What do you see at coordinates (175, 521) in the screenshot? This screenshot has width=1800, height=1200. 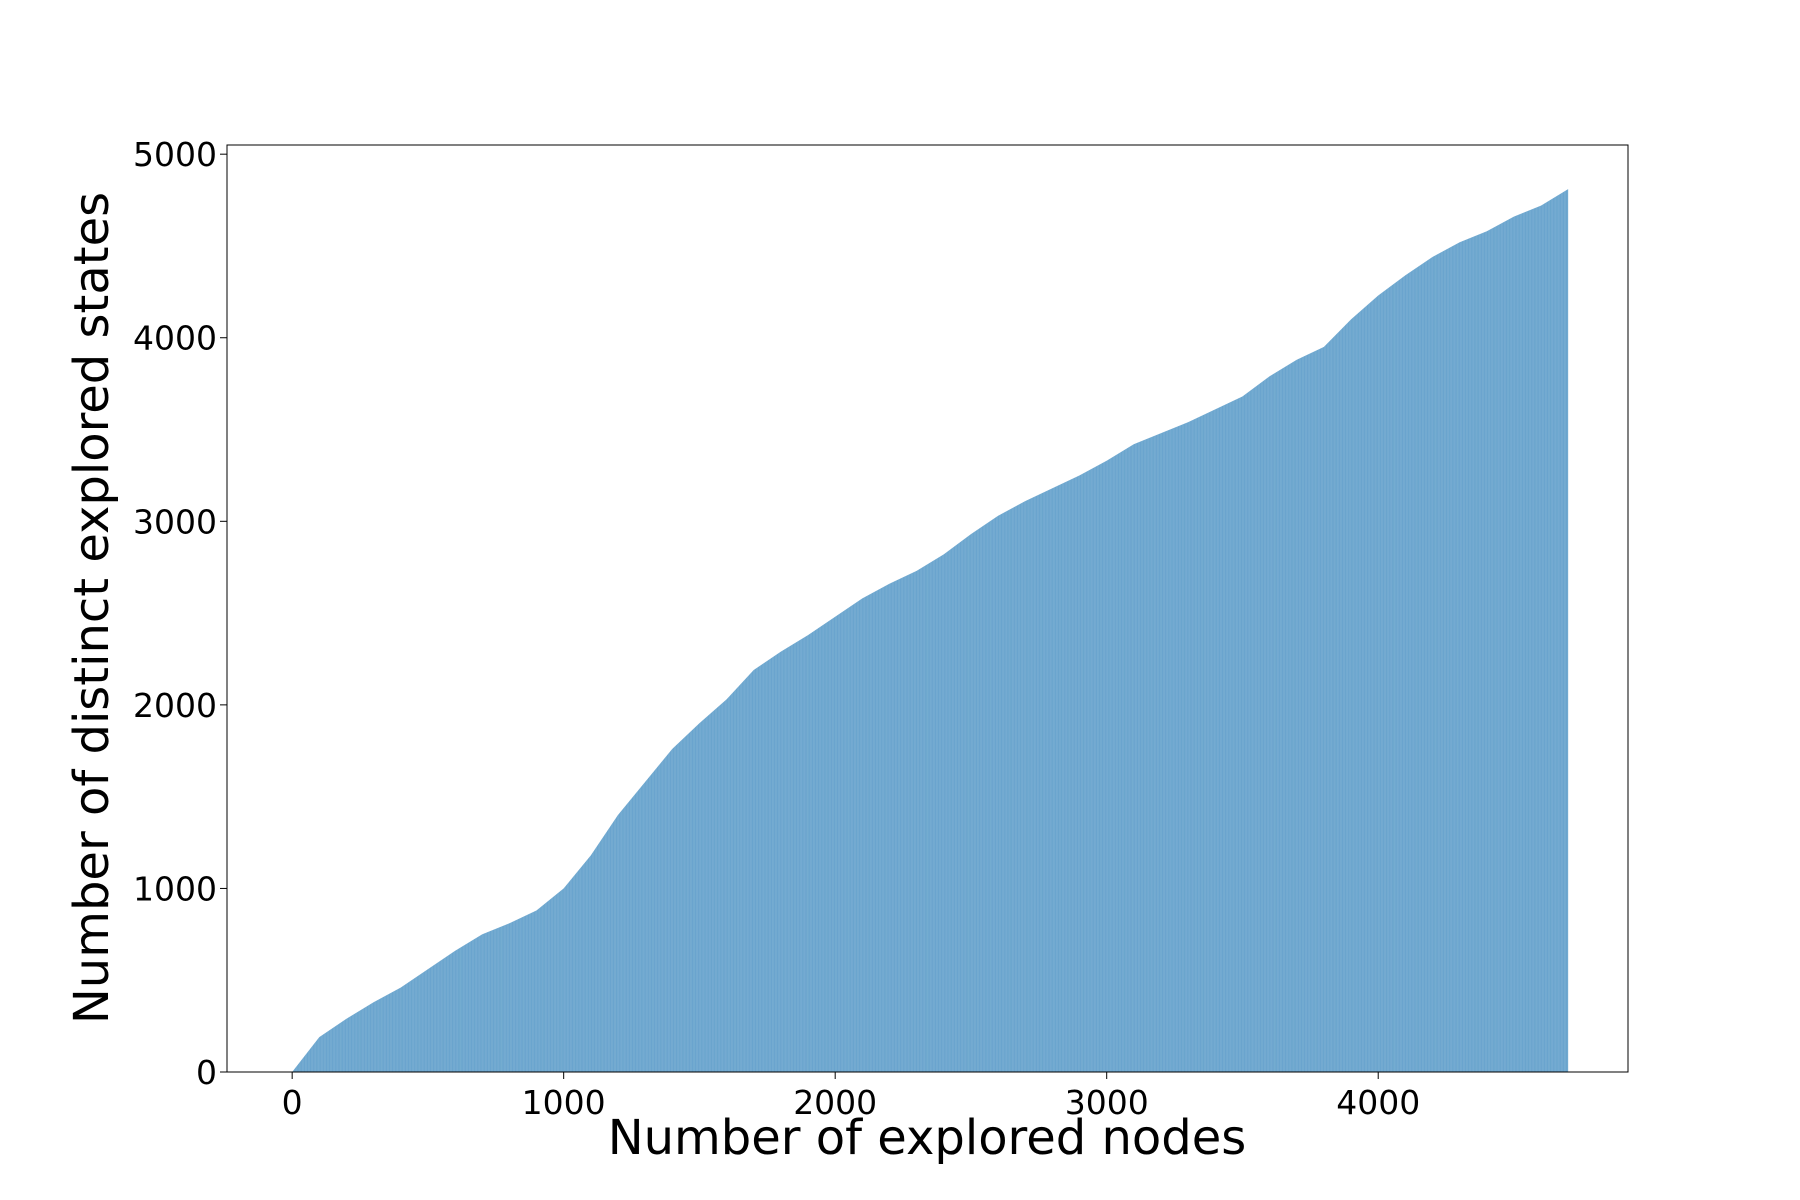 I see `y-tick-label: 3000` at bounding box center [175, 521].